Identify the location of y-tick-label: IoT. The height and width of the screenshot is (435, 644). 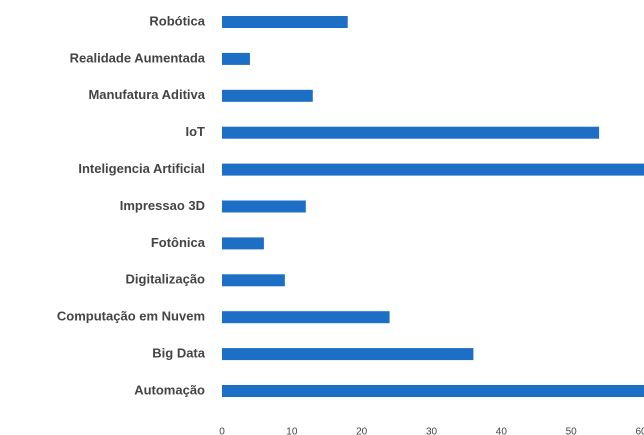
(196, 131).